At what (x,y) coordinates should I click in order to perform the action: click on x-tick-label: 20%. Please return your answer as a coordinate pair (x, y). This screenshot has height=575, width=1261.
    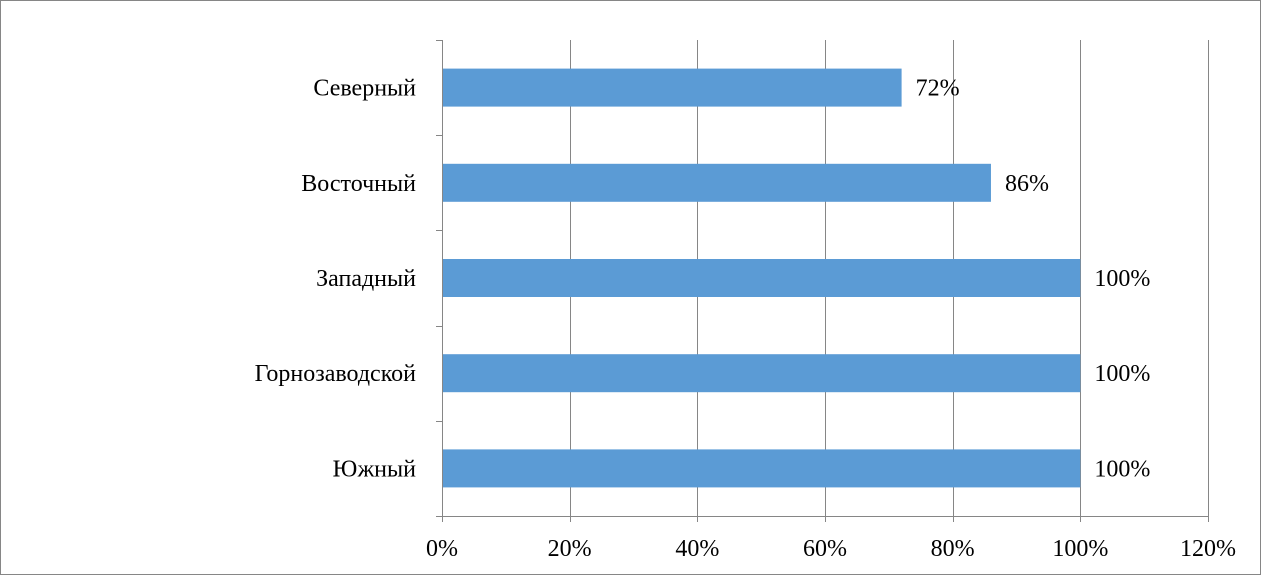
    Looking at the image, I should click on (570, 549).